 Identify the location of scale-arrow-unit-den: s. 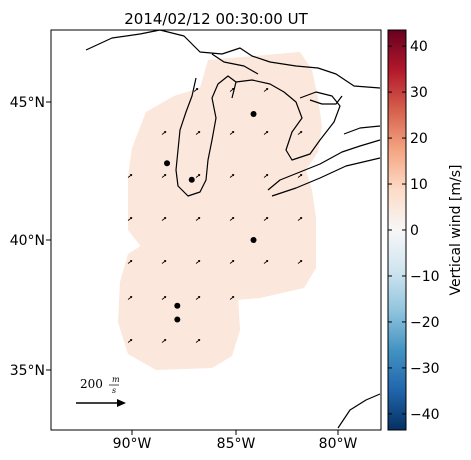
(114, 390).